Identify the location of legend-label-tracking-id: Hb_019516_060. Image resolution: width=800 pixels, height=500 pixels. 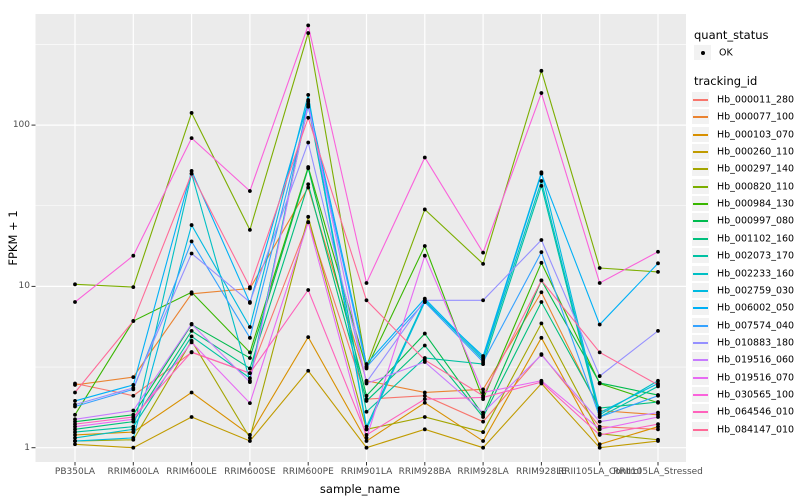
(756, 360).